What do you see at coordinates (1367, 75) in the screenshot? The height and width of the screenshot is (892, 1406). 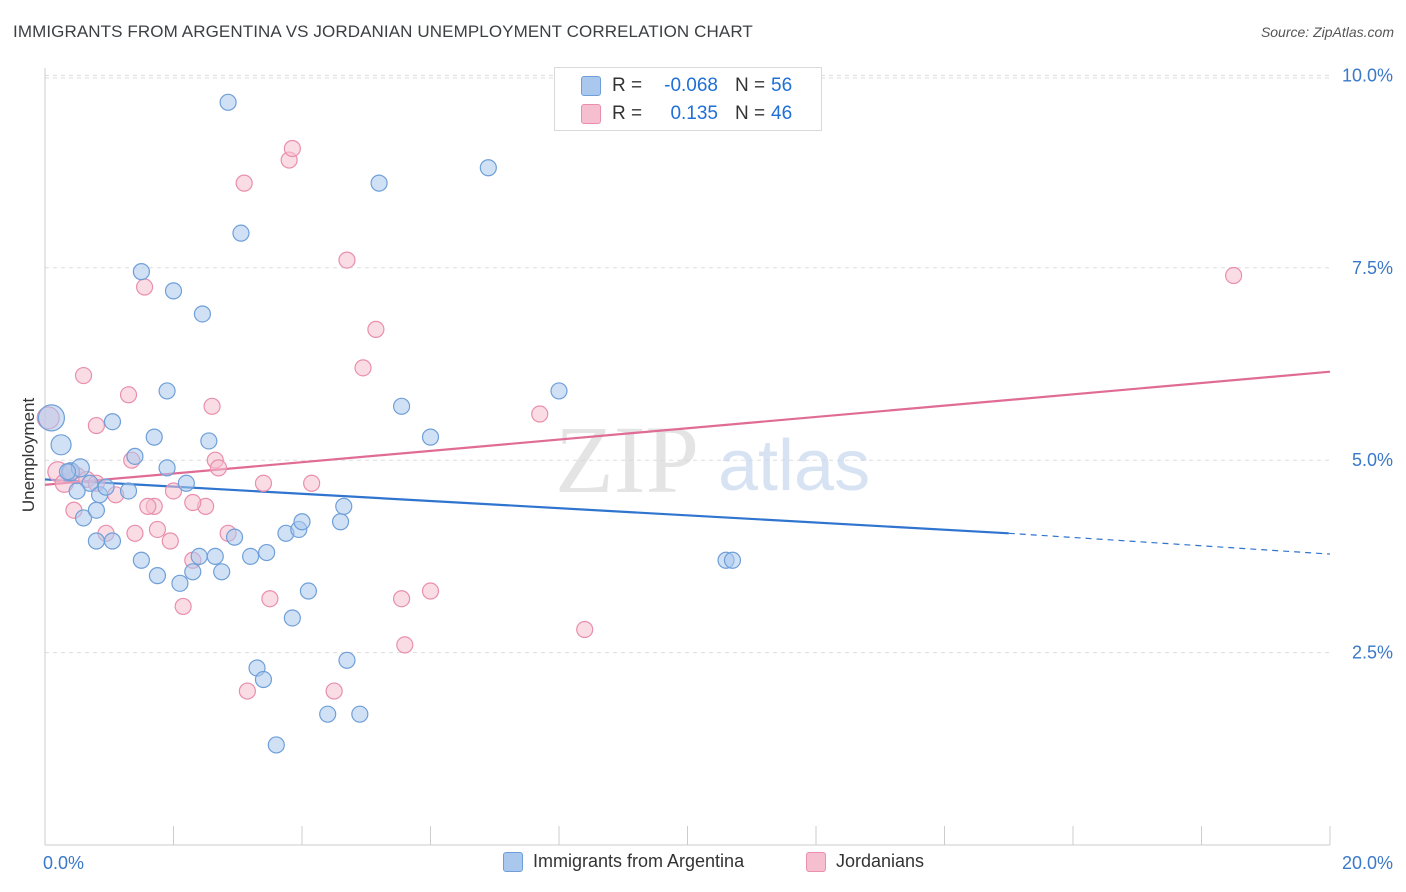 I see `y-tick-label: 10.0%` at bounding box center [1367, 75].